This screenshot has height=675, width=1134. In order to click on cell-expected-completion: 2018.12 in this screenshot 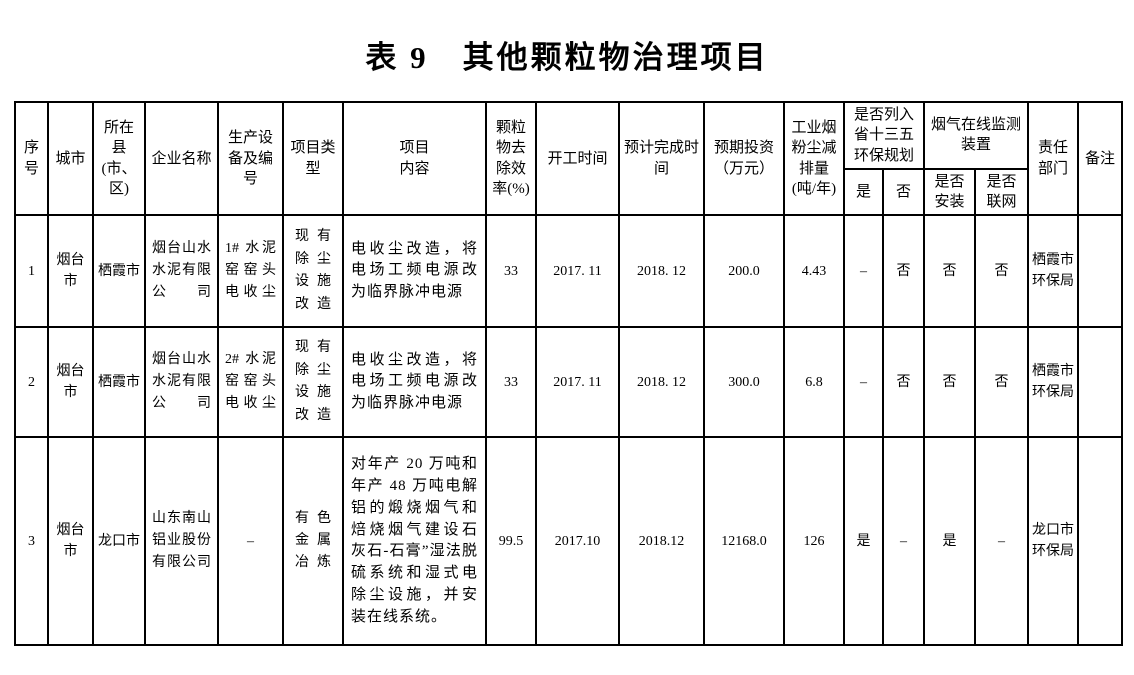, I will do `click(661, 541)`.